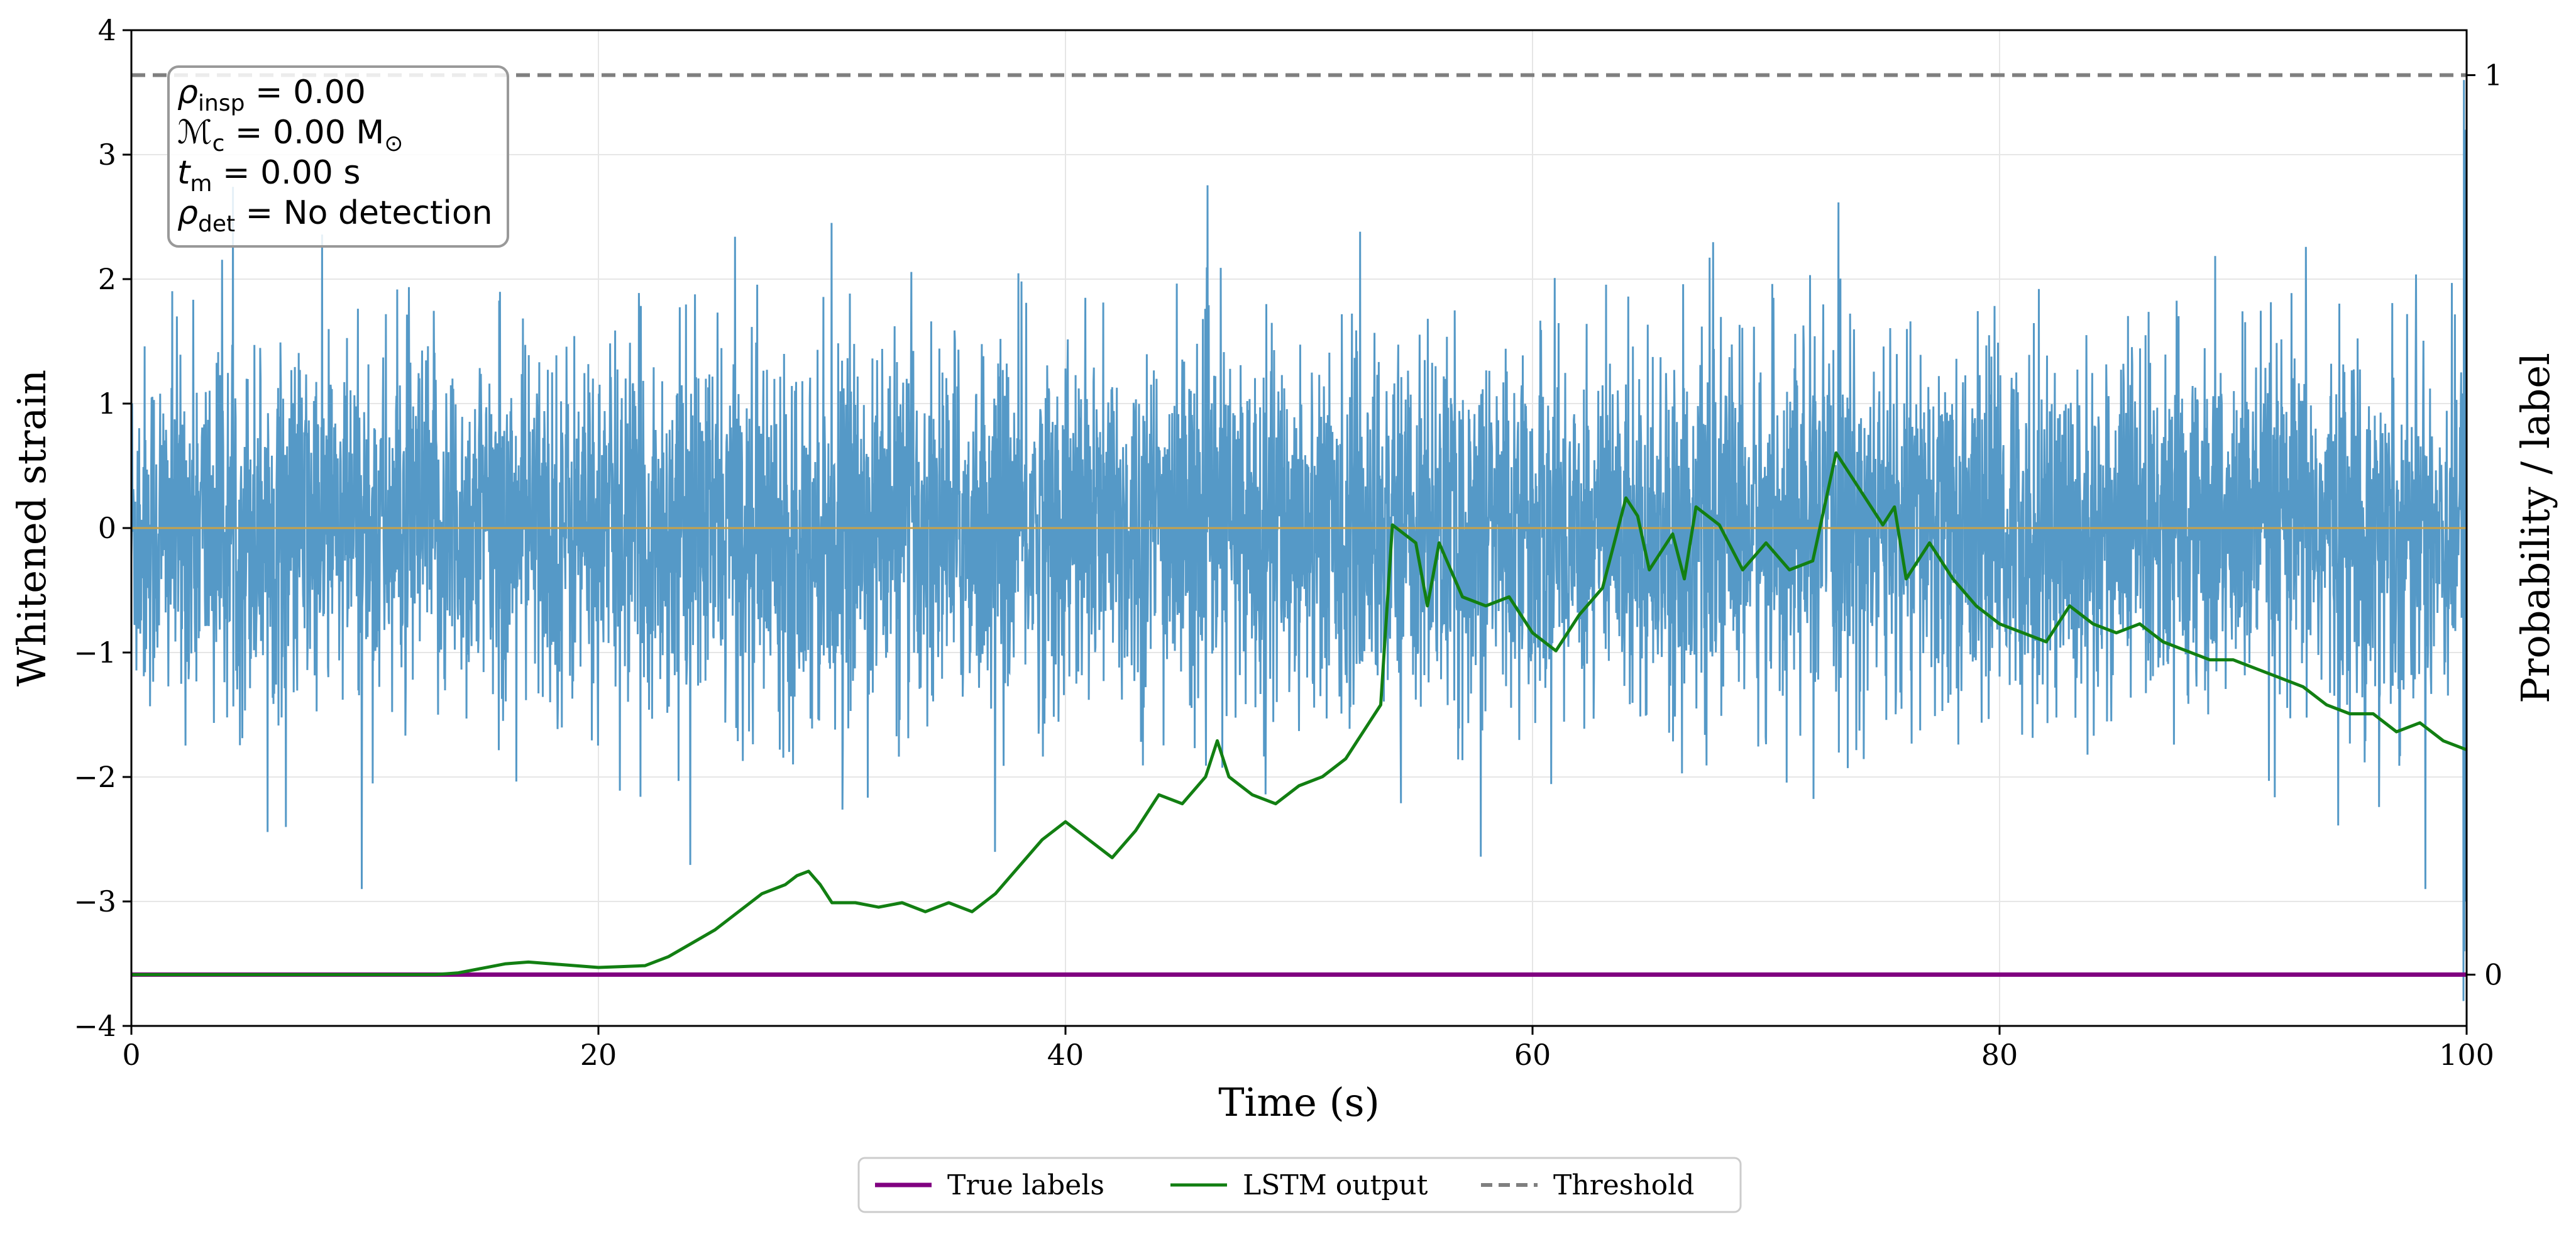 The height and width of the screenshot is (1234, 2576). Describe the element at coordinates (1299, 1102) in the screenshot. I see `x-axis-label: Time (s)` at that location.